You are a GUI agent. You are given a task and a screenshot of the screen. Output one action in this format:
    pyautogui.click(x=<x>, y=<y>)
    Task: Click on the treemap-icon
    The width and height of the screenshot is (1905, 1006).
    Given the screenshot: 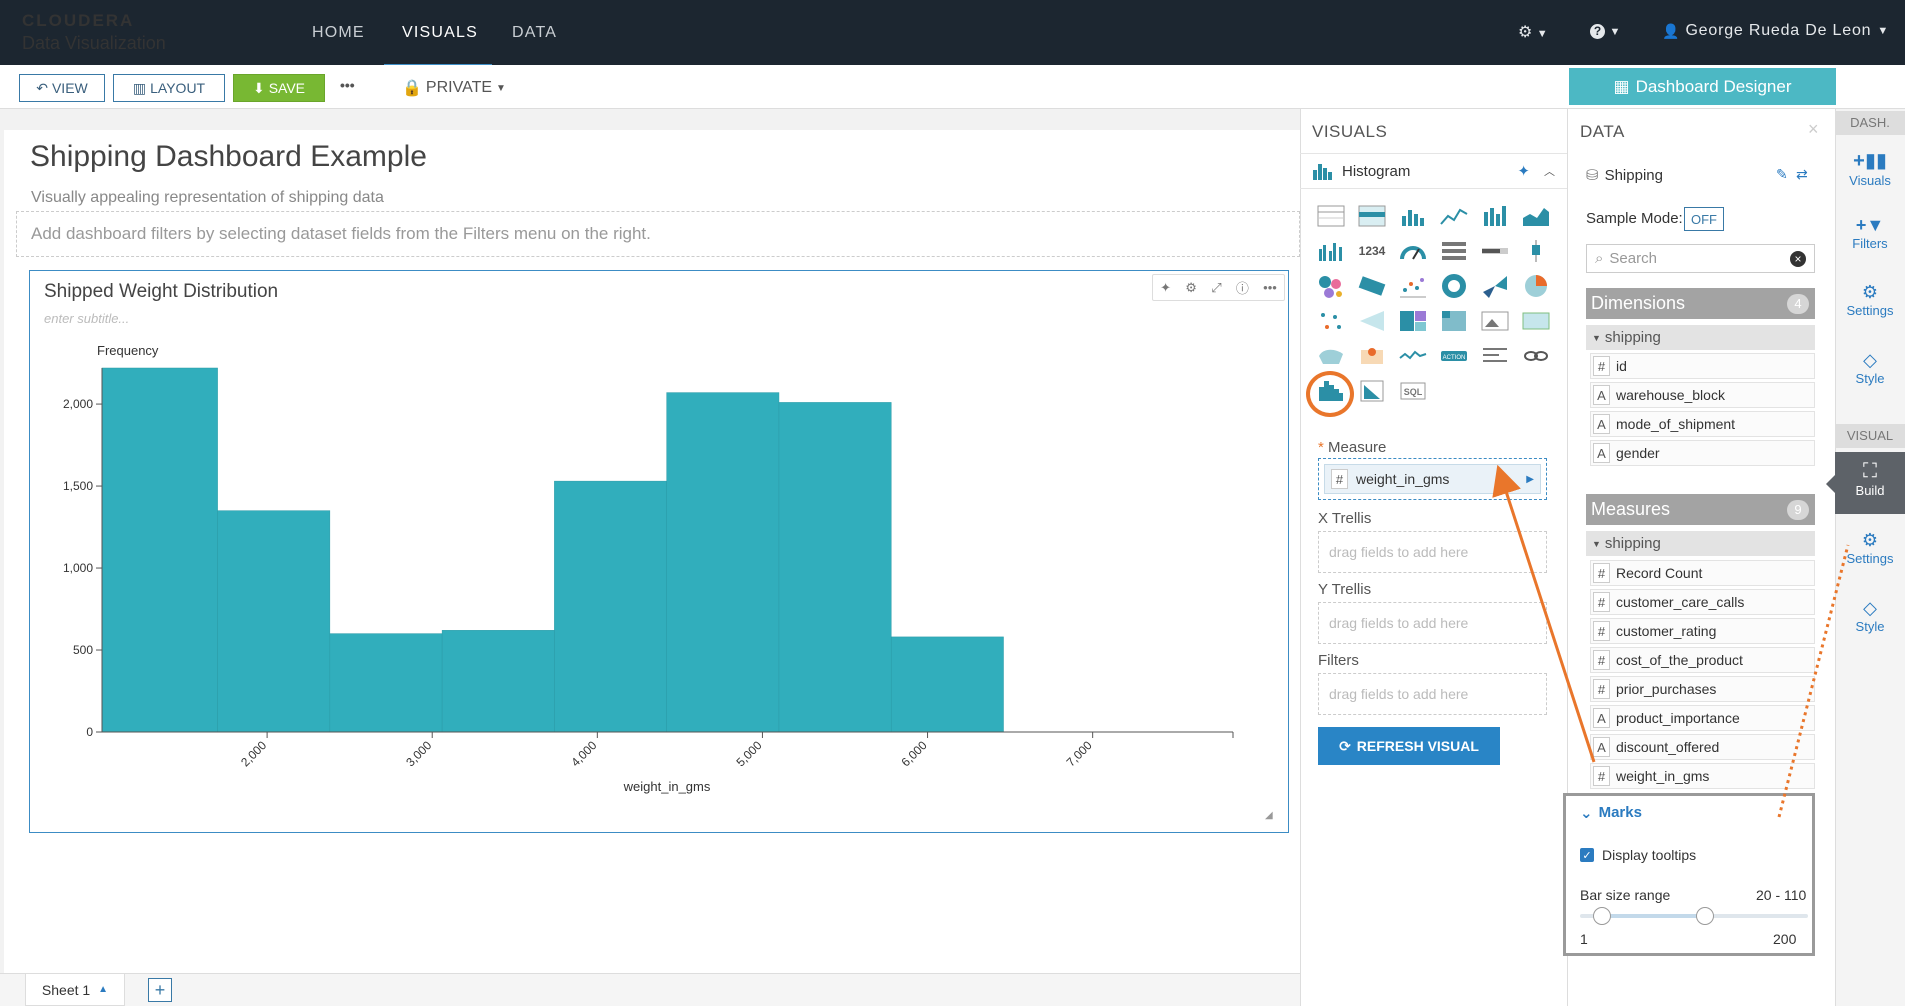 What is the action you would take?
    pyautogui.click(x=1412, y=320)
    